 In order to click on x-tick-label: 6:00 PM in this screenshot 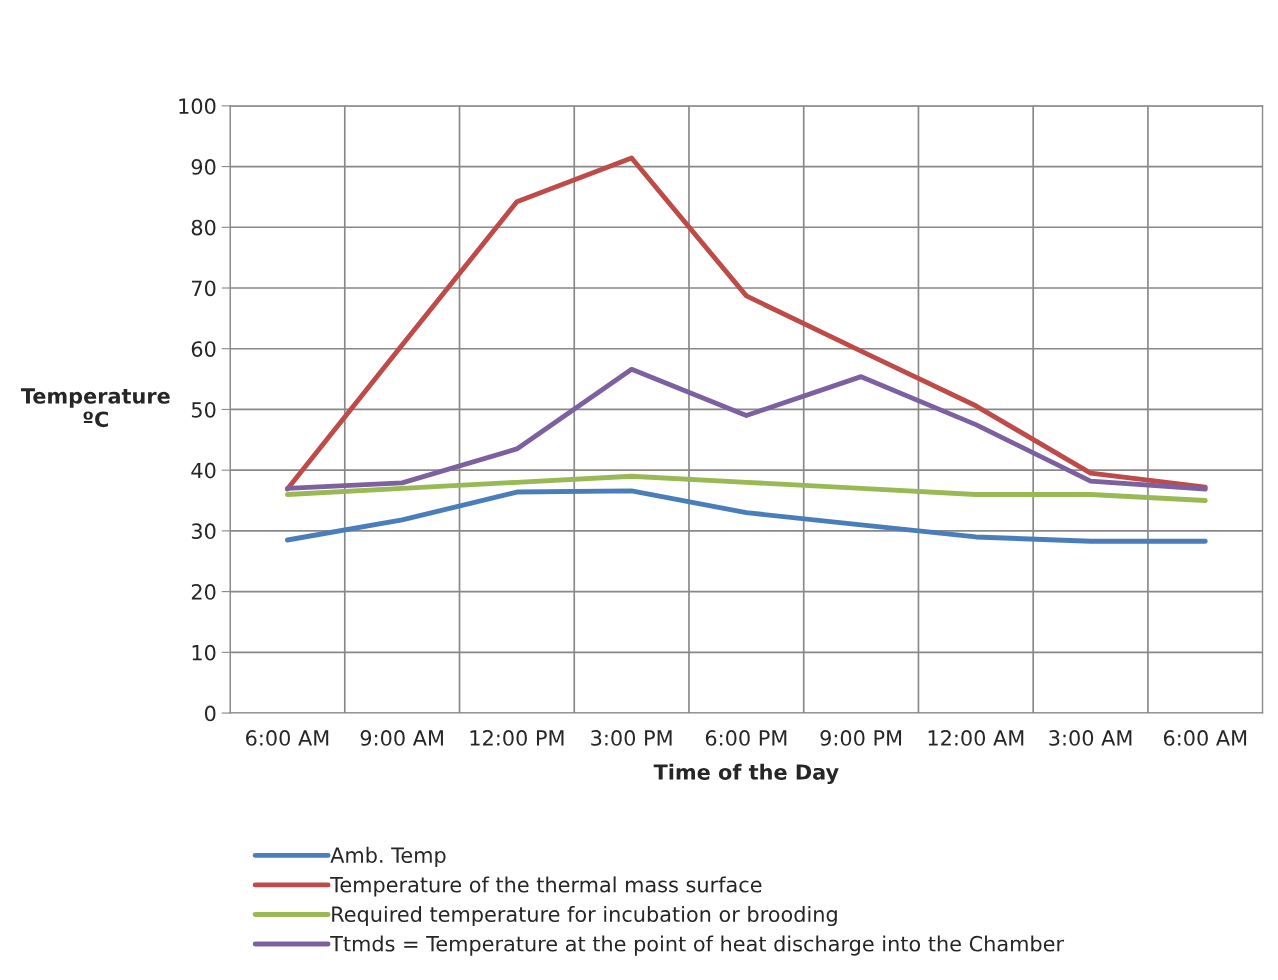, I will do `click(746, 738)`.